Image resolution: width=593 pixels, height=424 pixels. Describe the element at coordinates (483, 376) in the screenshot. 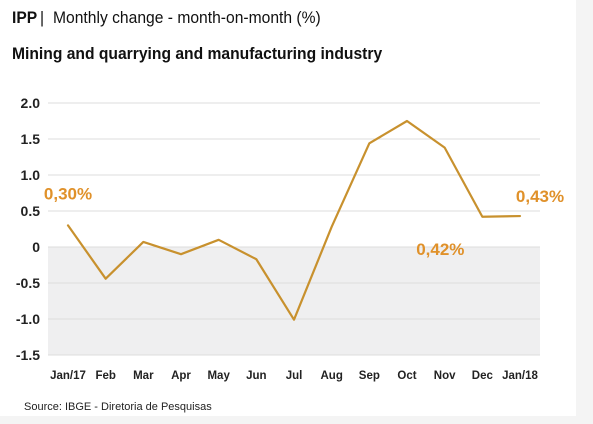

I see `x-tick-label: Dec` at that location.